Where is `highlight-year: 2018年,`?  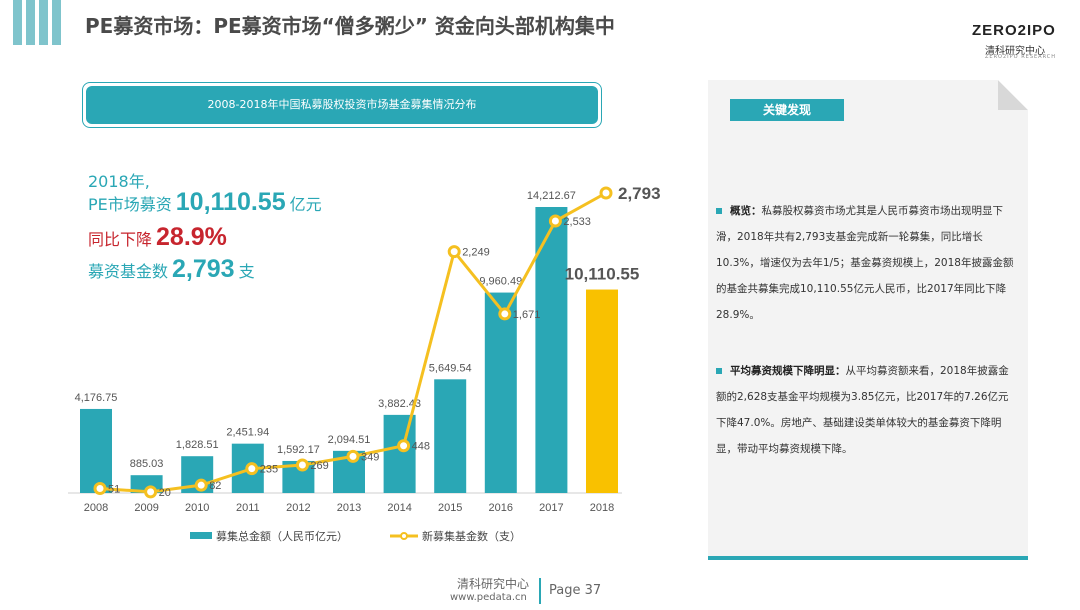
highlight-year: 2018年, is located at coordinates (119, 180).